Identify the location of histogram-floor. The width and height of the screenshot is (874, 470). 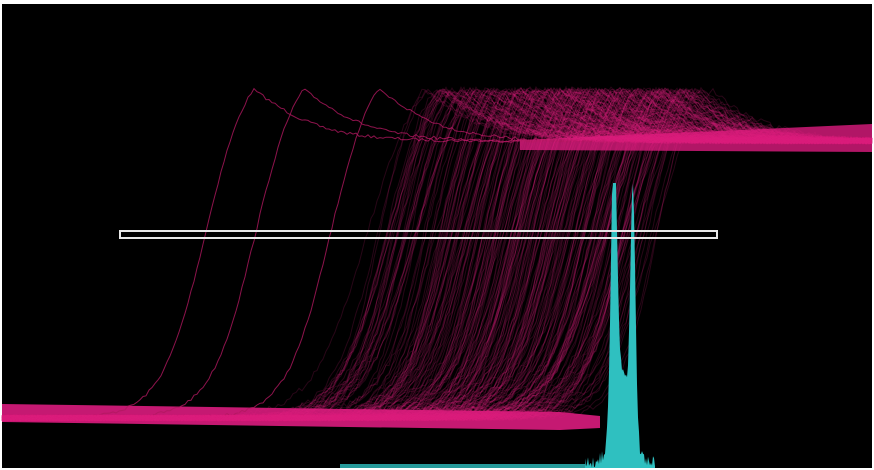
(462, 466).